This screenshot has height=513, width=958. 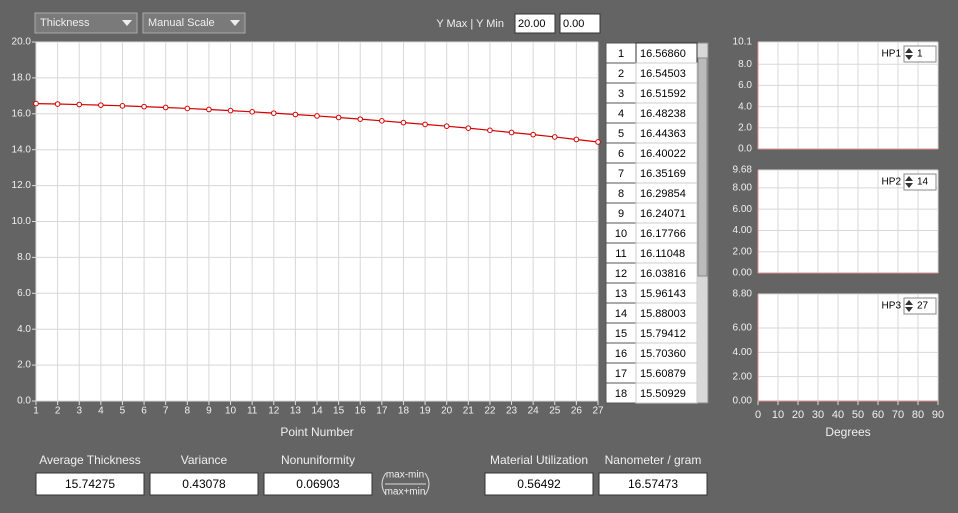 I want to click on scale-dropdown, so click(x=194, y=23).